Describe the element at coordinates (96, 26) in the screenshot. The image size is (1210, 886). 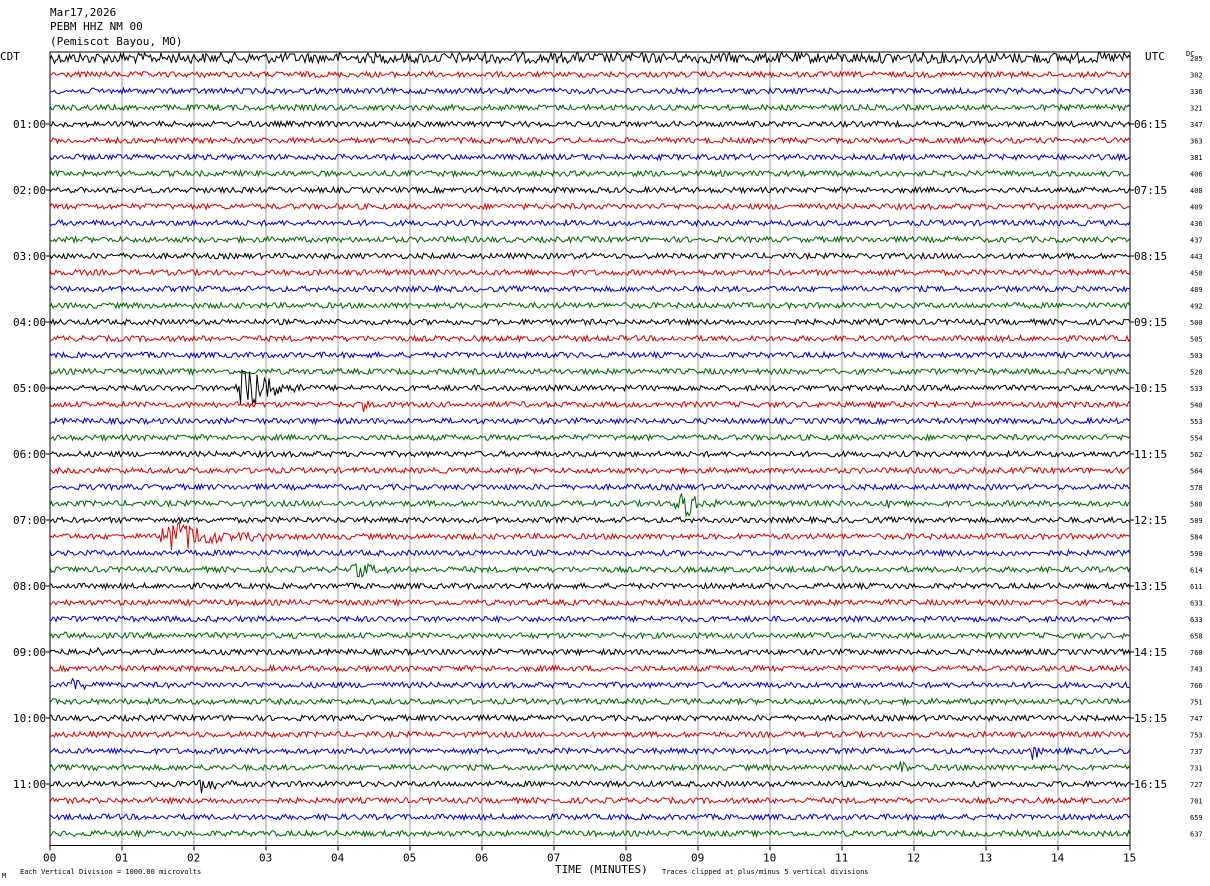
I see `header-station: PEBM HHZ NM 00` at that location.